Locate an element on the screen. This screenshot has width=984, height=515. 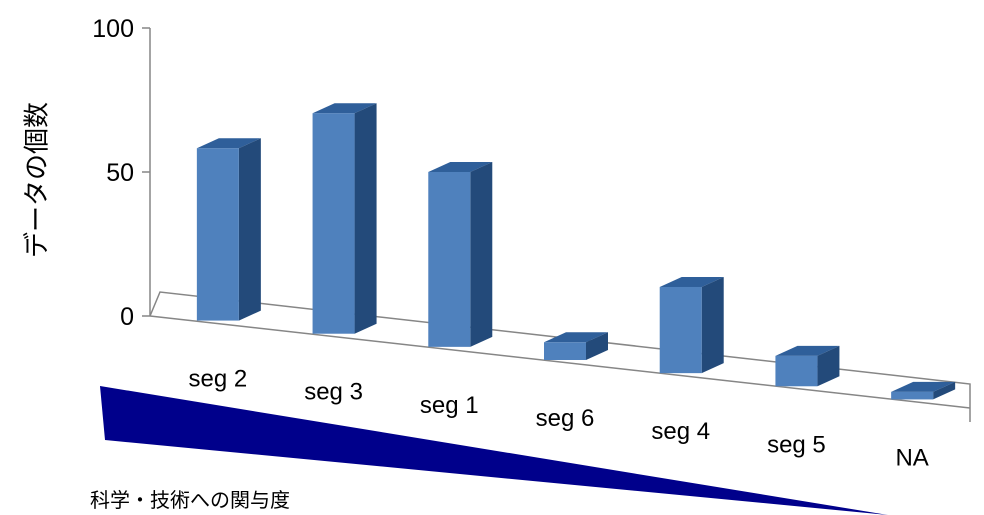
y-tick-label: 0 is located at coordinates (127, 317).